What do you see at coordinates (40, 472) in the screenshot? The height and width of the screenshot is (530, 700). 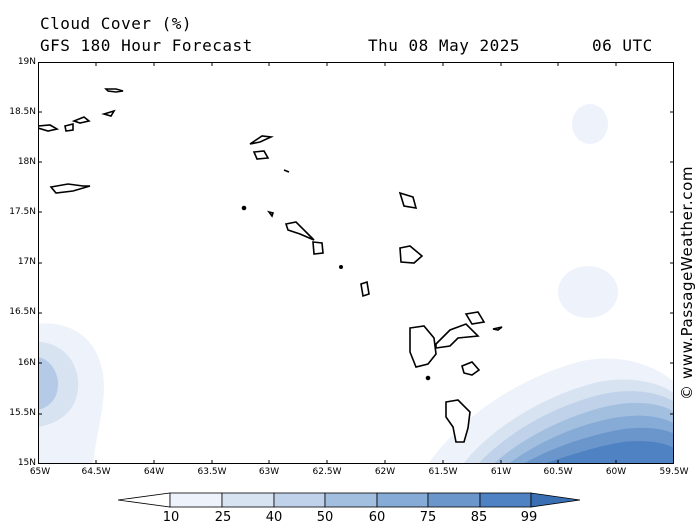 I see `lon-label-65: 65W` at bounding box center [40, 472].